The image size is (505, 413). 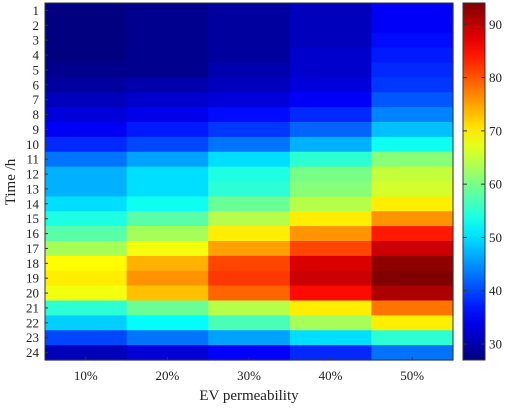 What do you see at coordinates (32, 337) in the screenshot?
I see `y-tick-label: 23` at bounding box center [32, 337].